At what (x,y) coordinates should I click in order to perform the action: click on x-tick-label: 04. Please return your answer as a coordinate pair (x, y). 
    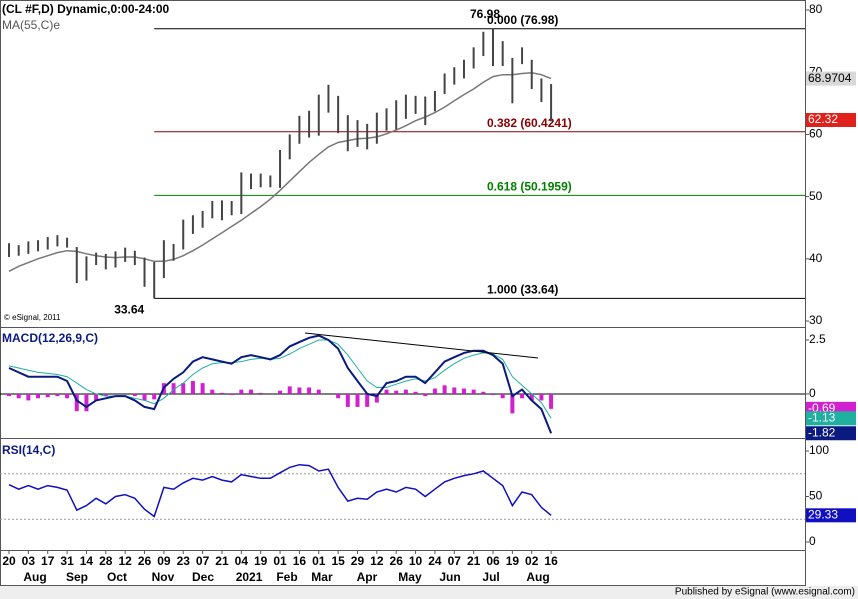
    Looking at the image, I should click on (242, 561).